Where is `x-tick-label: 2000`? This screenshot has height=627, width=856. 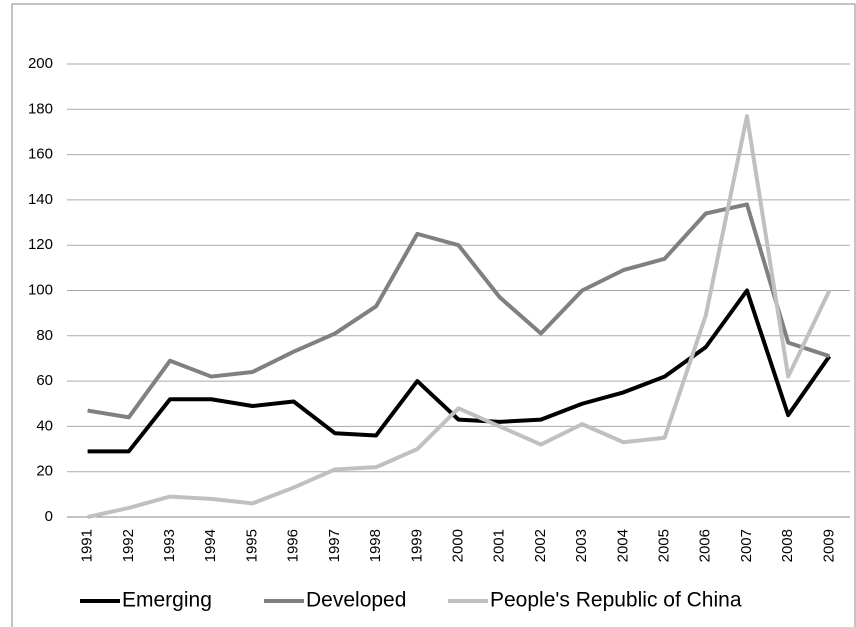 x-tick-label: 2000 is located at coordinates (457, 545).